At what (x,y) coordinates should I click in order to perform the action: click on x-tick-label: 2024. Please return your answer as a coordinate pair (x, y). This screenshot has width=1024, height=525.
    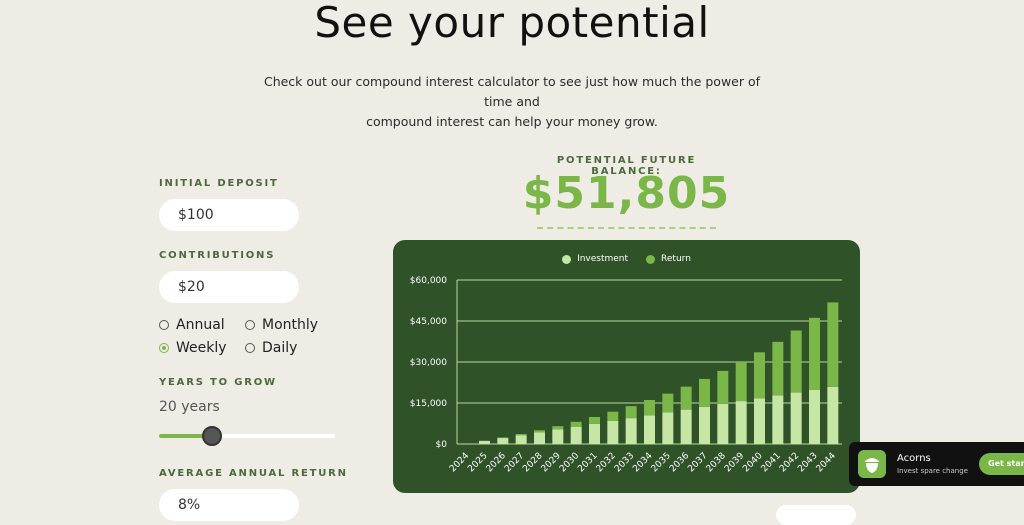
    Looking at the image, I should click on (459, 462).